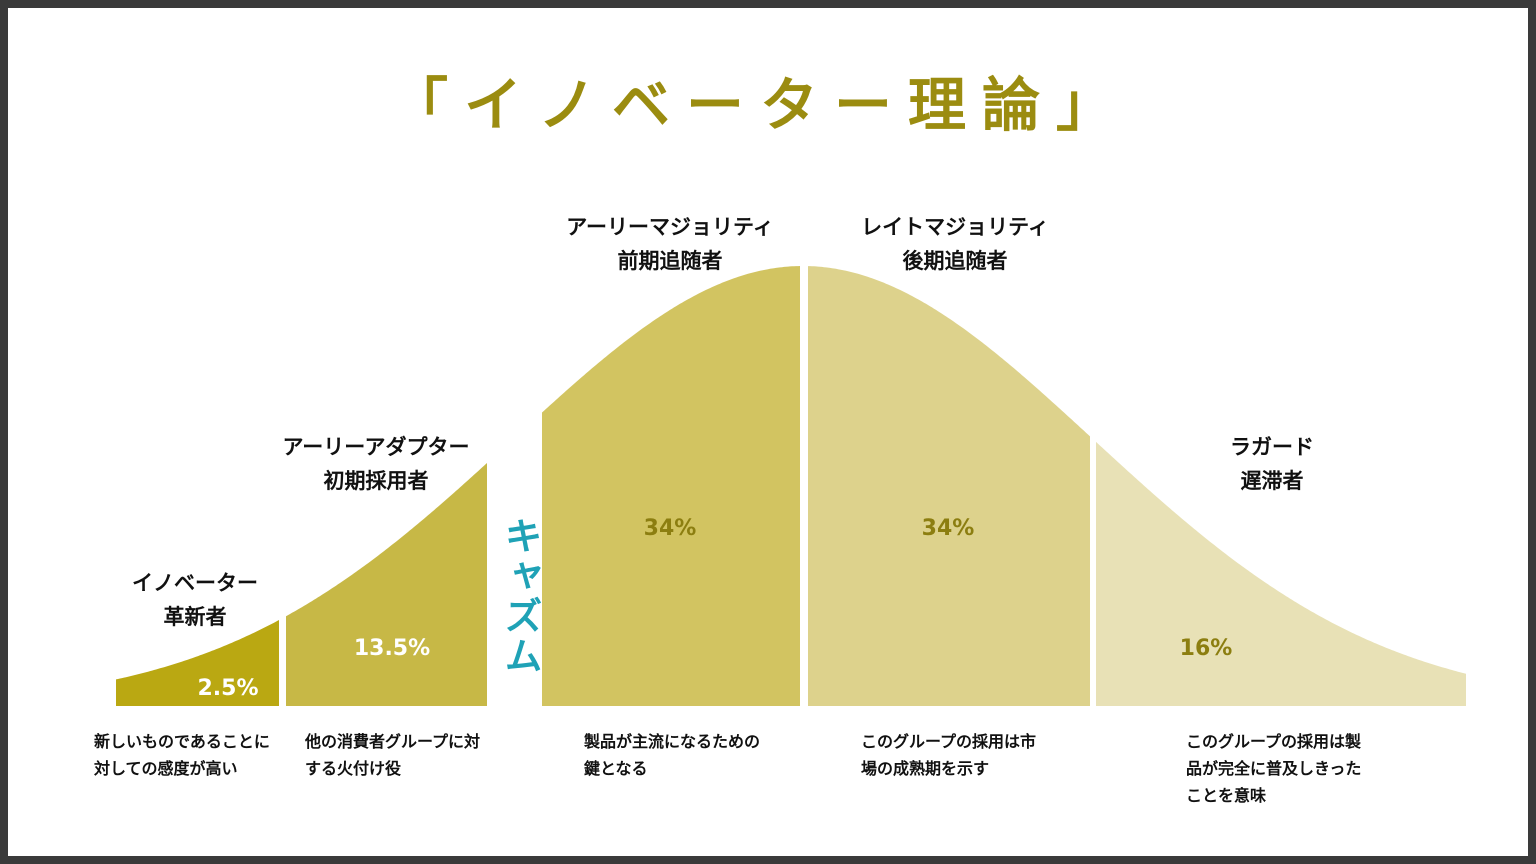  Describe the element at coordinates (759, 105) in the screenshot. I see `page-title: 「イノベーター理論」` at that location.